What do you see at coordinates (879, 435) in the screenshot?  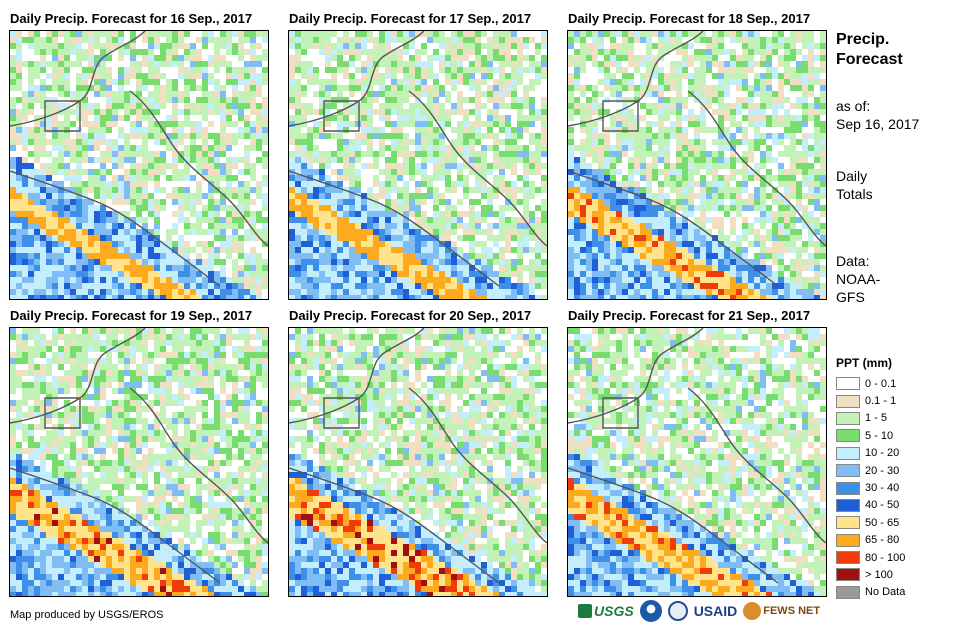 I see `legend-label: 5 - 10` at bounding box center [879, 435].